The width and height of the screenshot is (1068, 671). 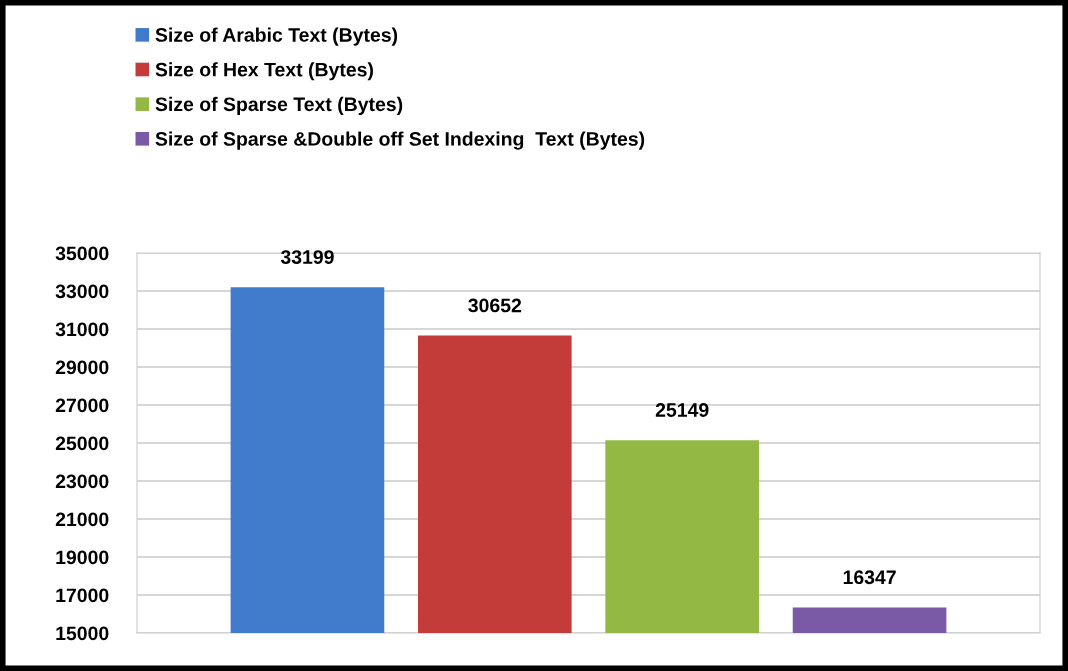 I want to click on y-tick-label: 35000, so click(x=82, y=253).